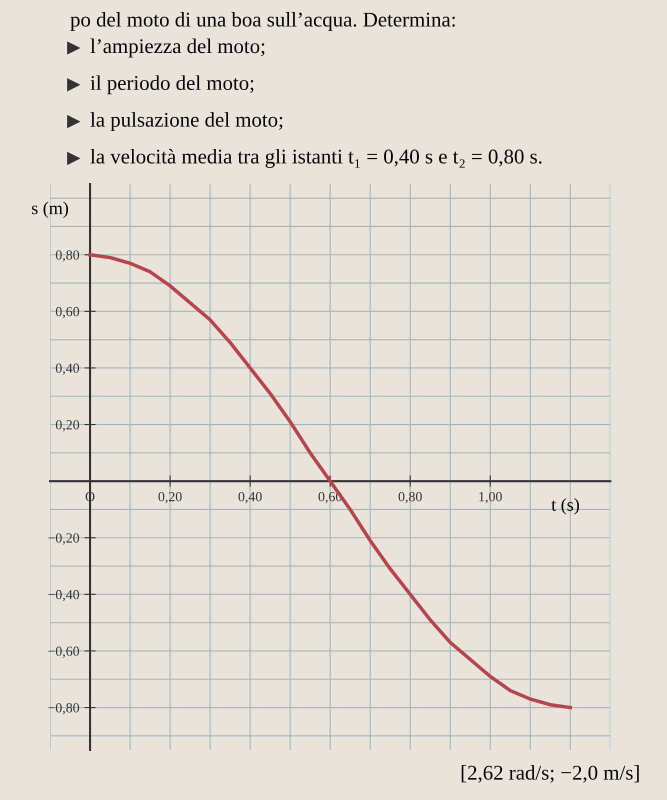 Image resolution: width=667 pixels, height=800 pixels. Describe the element at coordinates (186, 122) in the screenshot. I see `text: la pulsazione del moto;` at that location.